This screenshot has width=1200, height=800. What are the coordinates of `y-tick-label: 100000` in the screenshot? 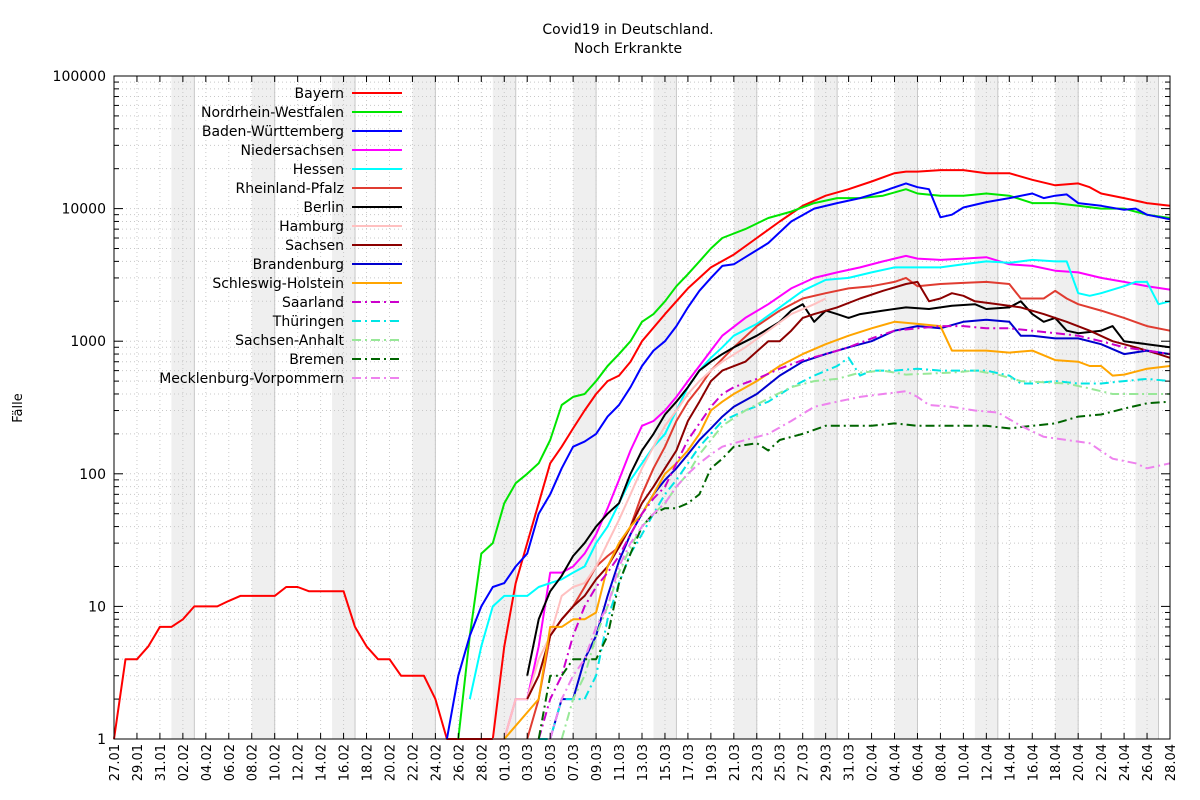 It's located at (79, 77).